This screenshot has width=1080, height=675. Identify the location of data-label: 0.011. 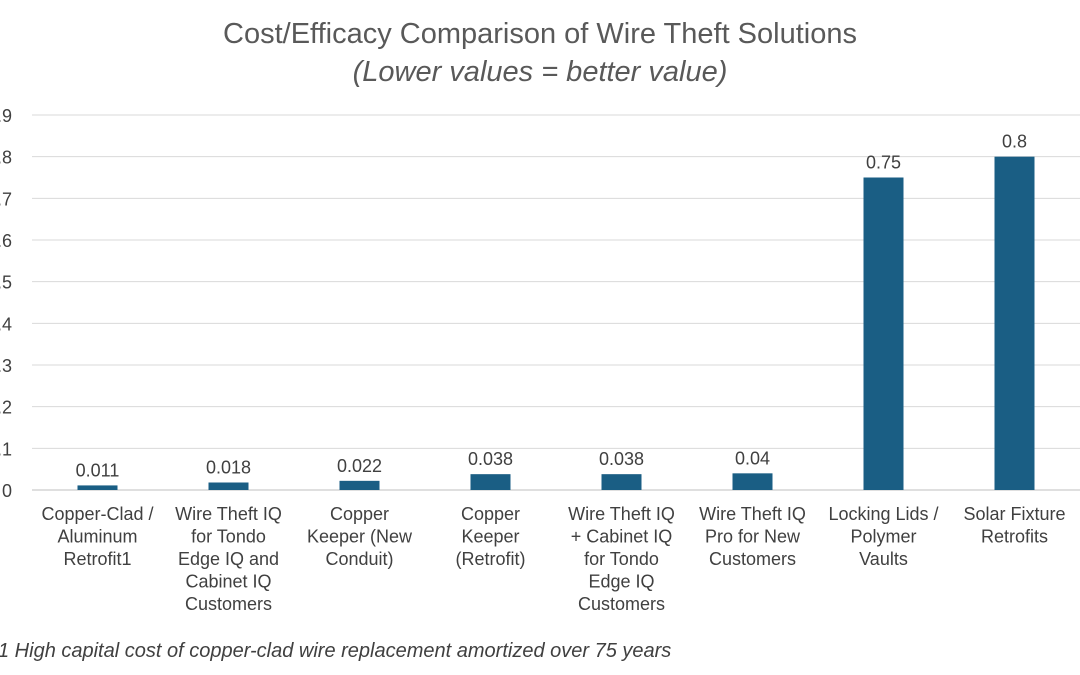
(98, 470).